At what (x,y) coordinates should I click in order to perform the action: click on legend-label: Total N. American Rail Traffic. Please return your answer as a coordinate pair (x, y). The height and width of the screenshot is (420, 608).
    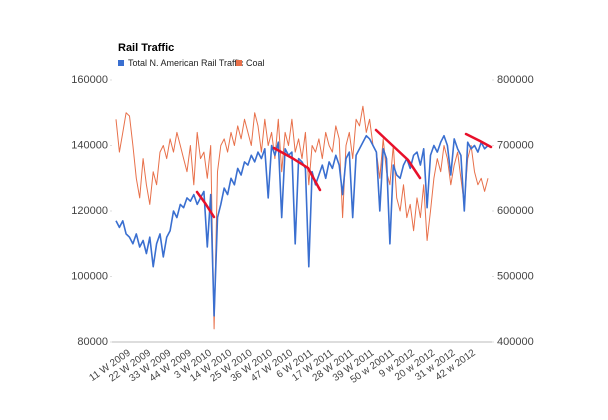
    Looking at the image, I should click on (186, 63).